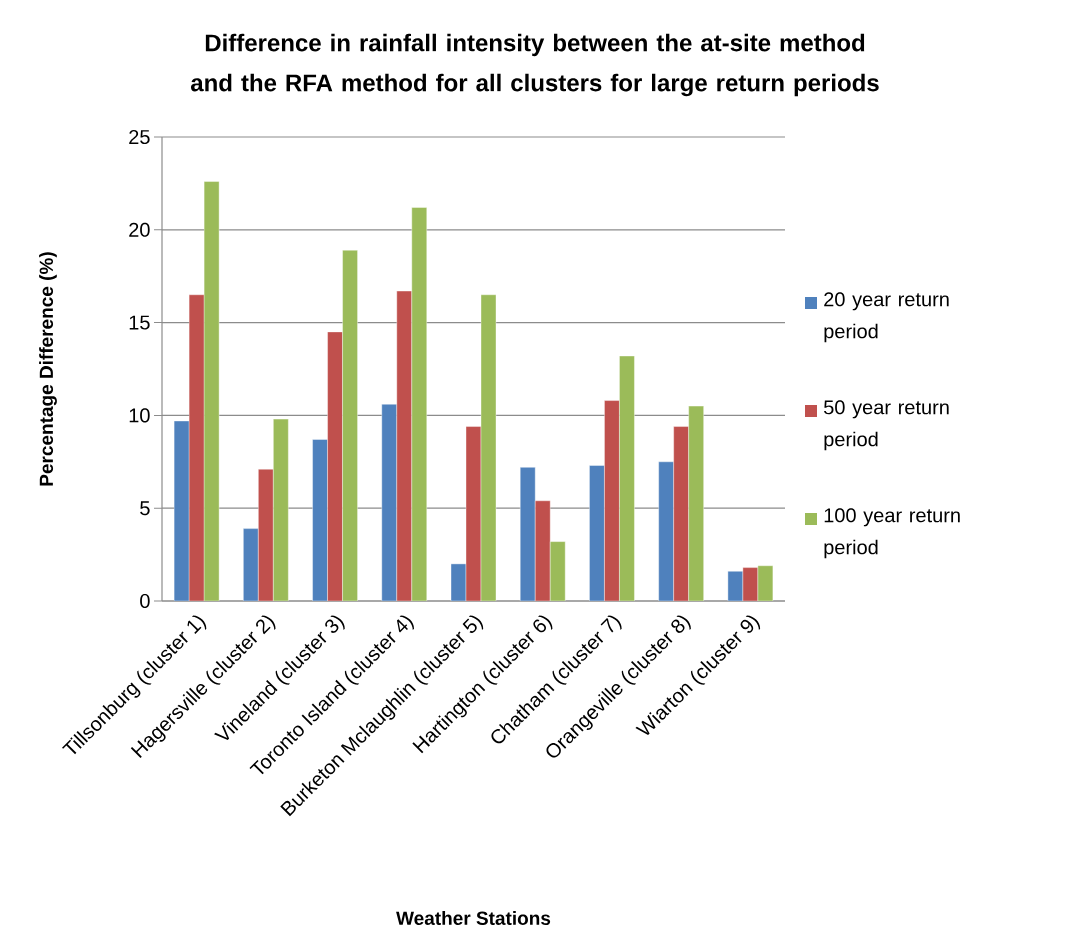 This screenshot has width=1065, height=951. What do you see at coordinates (139, 415) in the screenshot?
I see `y-tick-label: 10` at bounding box center [139, 415].